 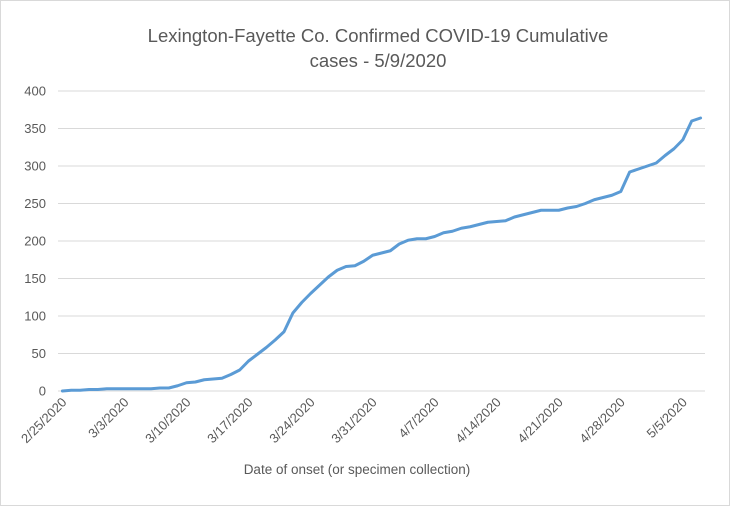 What do you see at coordinates (418, 418) in the screenshot?
I see `x-tick-label: 4/7/2020` at bounding box center [418, 418].